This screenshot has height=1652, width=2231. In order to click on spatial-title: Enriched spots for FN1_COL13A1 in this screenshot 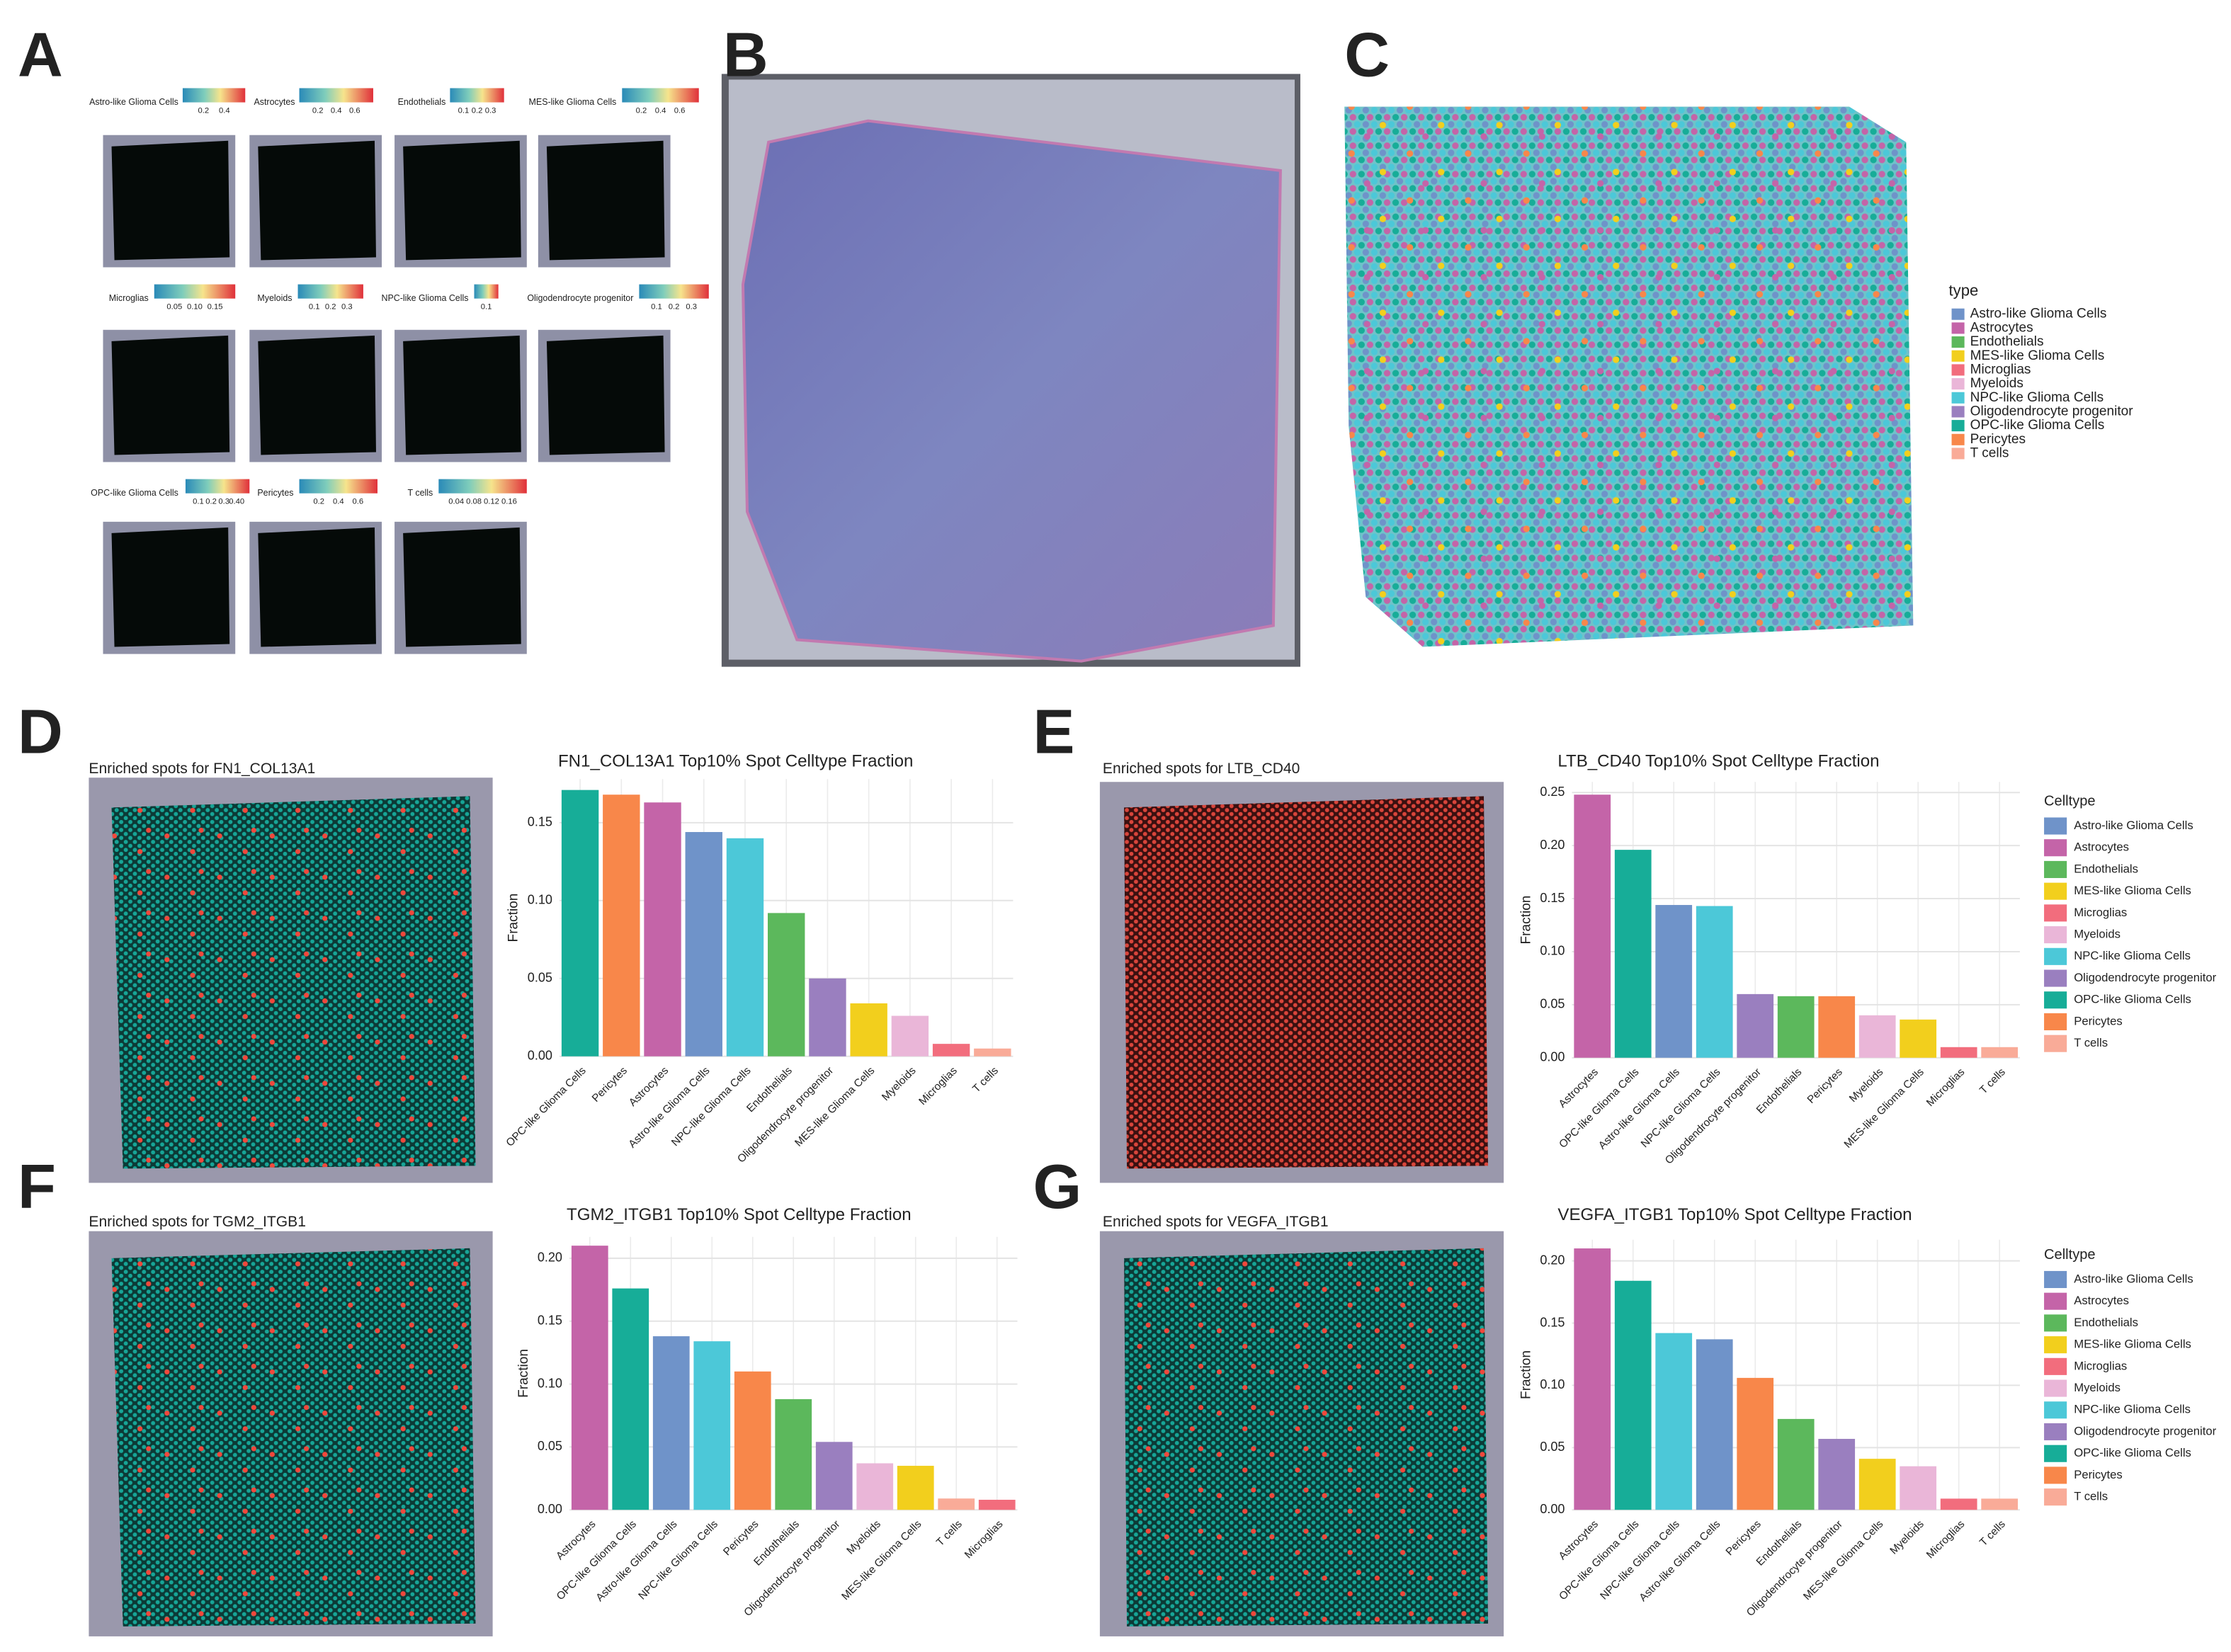, I will do `click(202, 769)`.